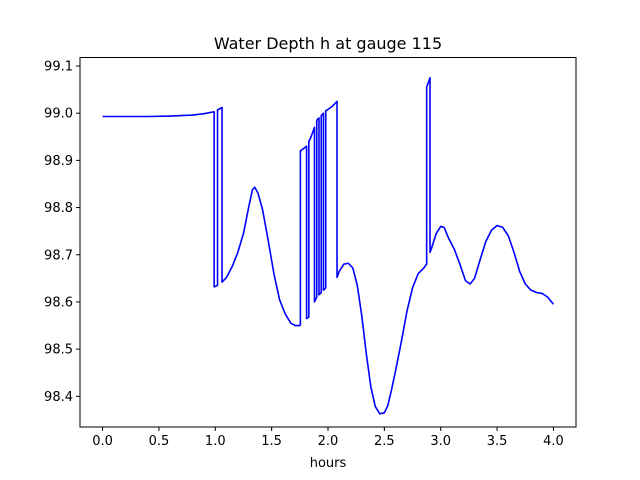 The image size is (640, 480). What do you see at coordinates (215, 441) in the screenshot?
I see `x-tick-label: 1.0` at bounding box center [215, 441].